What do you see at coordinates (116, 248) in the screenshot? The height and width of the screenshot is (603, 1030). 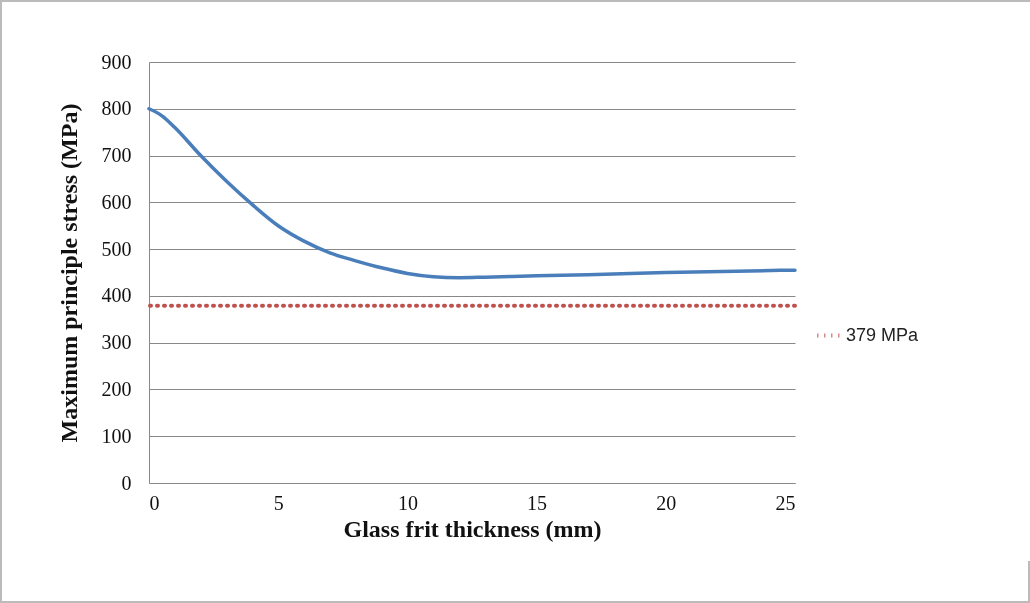 I see `y-tick-label: 500` at bounding box center [116, 248].